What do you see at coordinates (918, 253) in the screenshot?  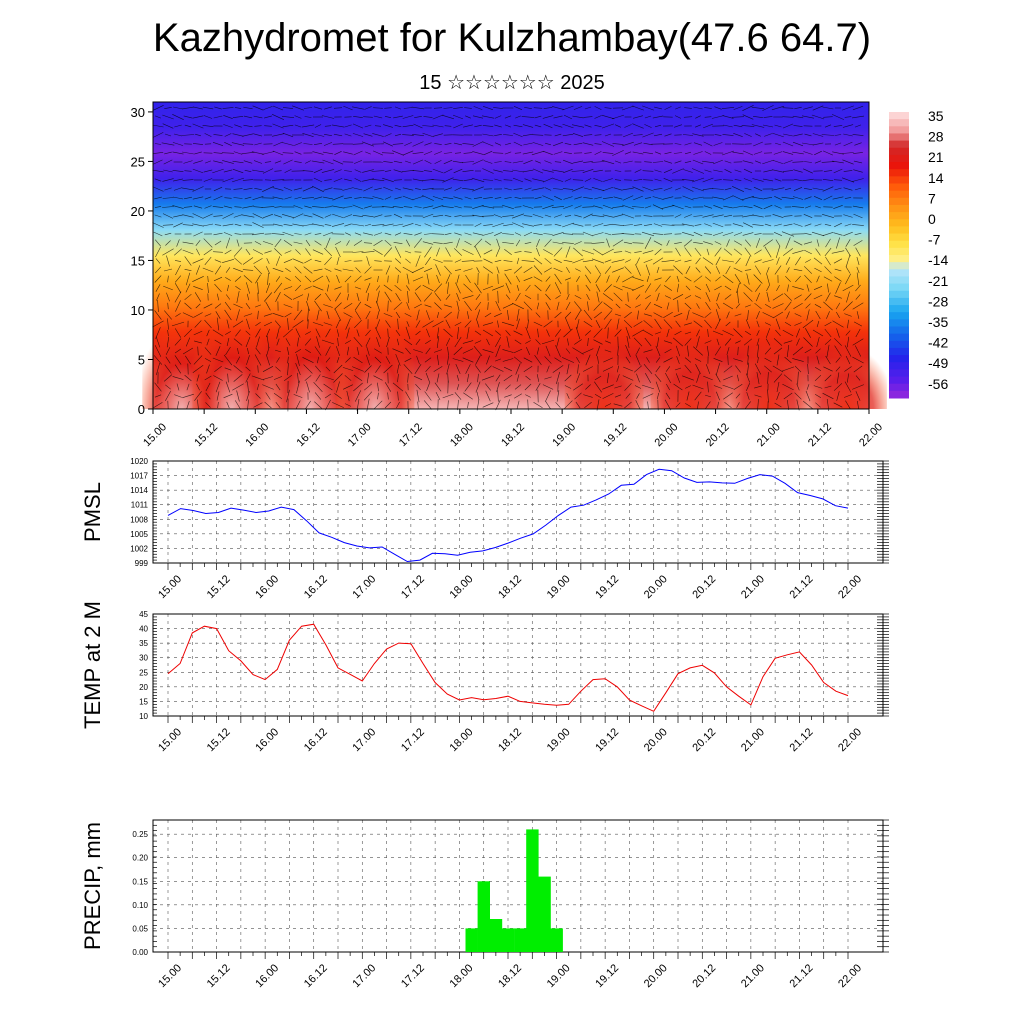 I see `colorbar: 35 28 21 14 7 0 -7 -14 -21 -28 -35 -42 -49 -56` at bounding box center [918, 253].